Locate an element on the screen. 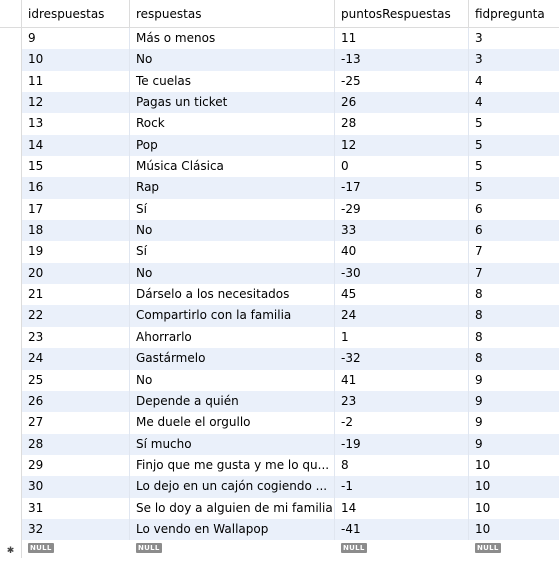 The width and height of the screenshot is (559, 562). table-row: 21 Dárselo a los necesitados 45 8 is located at coordinates (279, 295).